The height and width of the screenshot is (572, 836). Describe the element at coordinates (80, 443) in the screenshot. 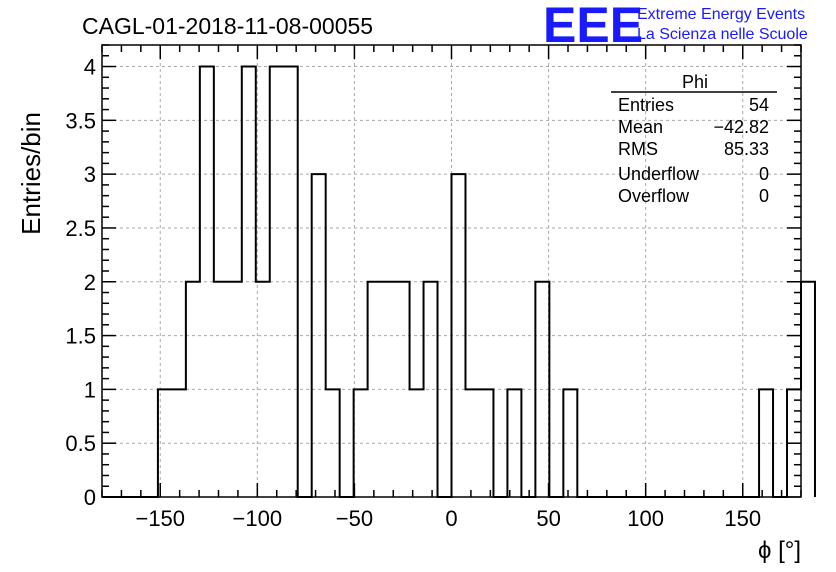

I see `y-tick-label: 0.5` at that location.